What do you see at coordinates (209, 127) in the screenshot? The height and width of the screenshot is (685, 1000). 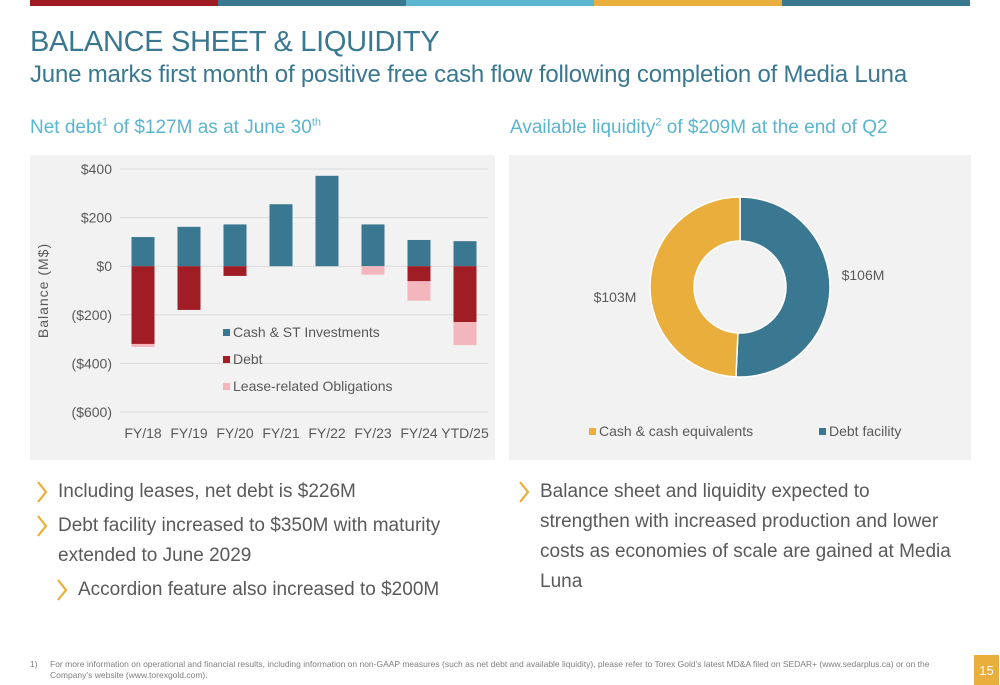 I see `net-debt-heading-text-b: of $127M as at June 30` at bounding box center [209, 127].